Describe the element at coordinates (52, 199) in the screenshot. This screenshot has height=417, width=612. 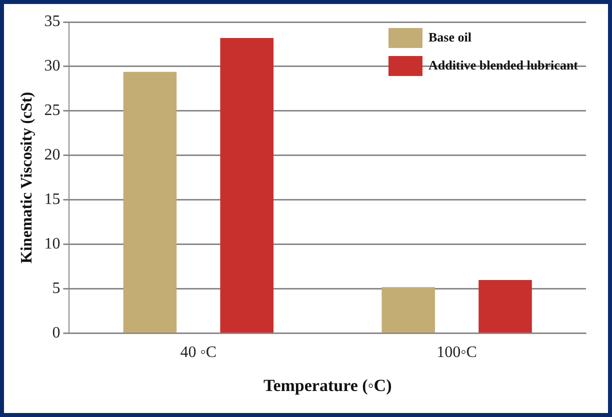
I see `y-tick-label: 15` at that location.